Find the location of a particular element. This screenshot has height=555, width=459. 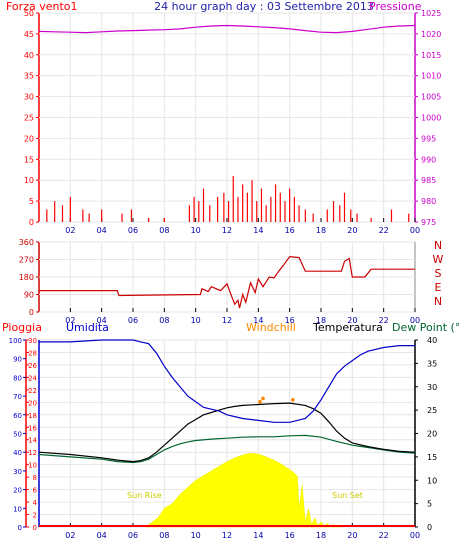

sunrise-label: Sun Rise is located at coordinates (144, 495).